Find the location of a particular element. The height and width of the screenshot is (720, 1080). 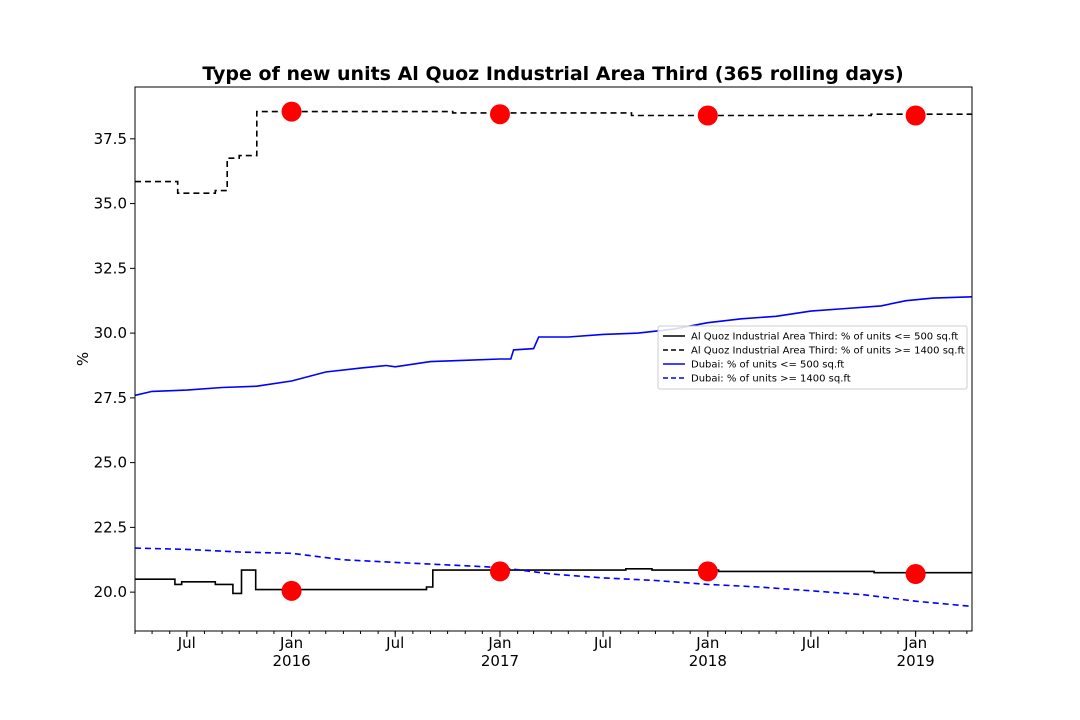

x-tick-year-label: 2016 is located at coordinates (291, 661).